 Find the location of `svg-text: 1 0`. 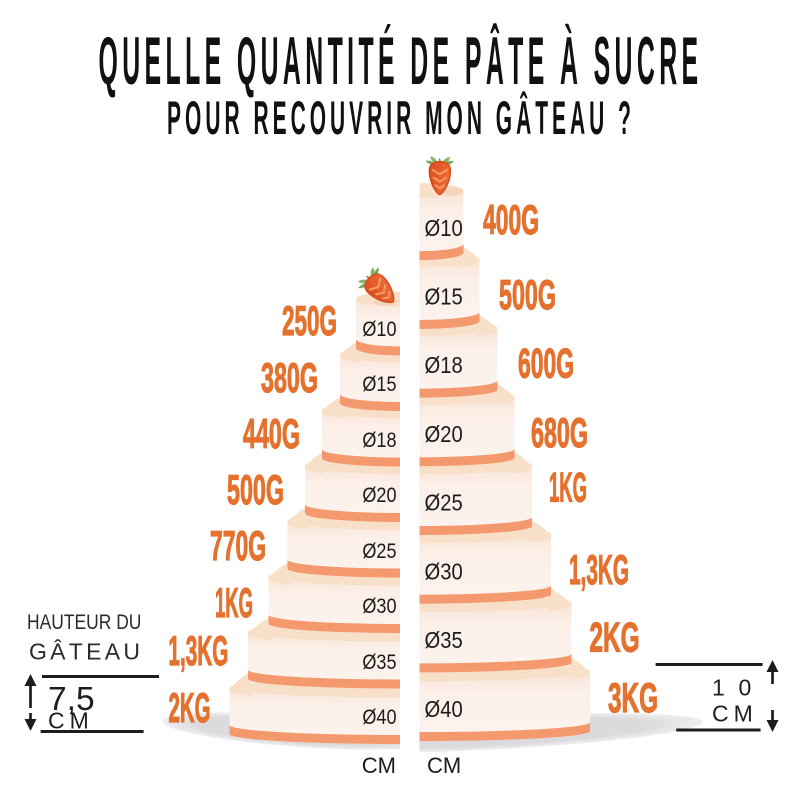

svg-text: 1 0 is located at coordinates (731, 688).